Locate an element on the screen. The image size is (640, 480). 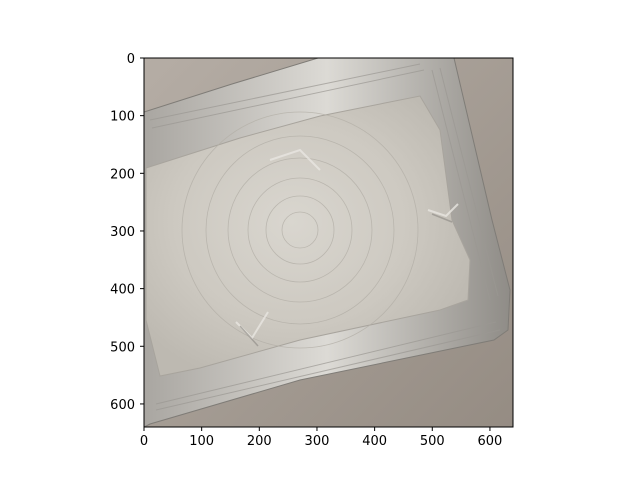
x-tick-label: 300 is located at coordinates (317, 441).